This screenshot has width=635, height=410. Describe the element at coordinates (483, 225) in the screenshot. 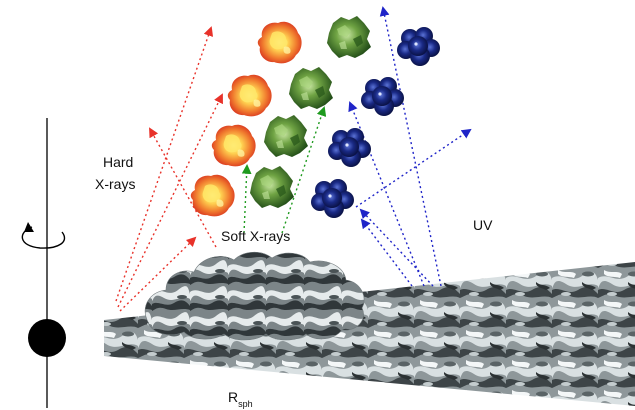

I see `uv-label: UV` at that location.